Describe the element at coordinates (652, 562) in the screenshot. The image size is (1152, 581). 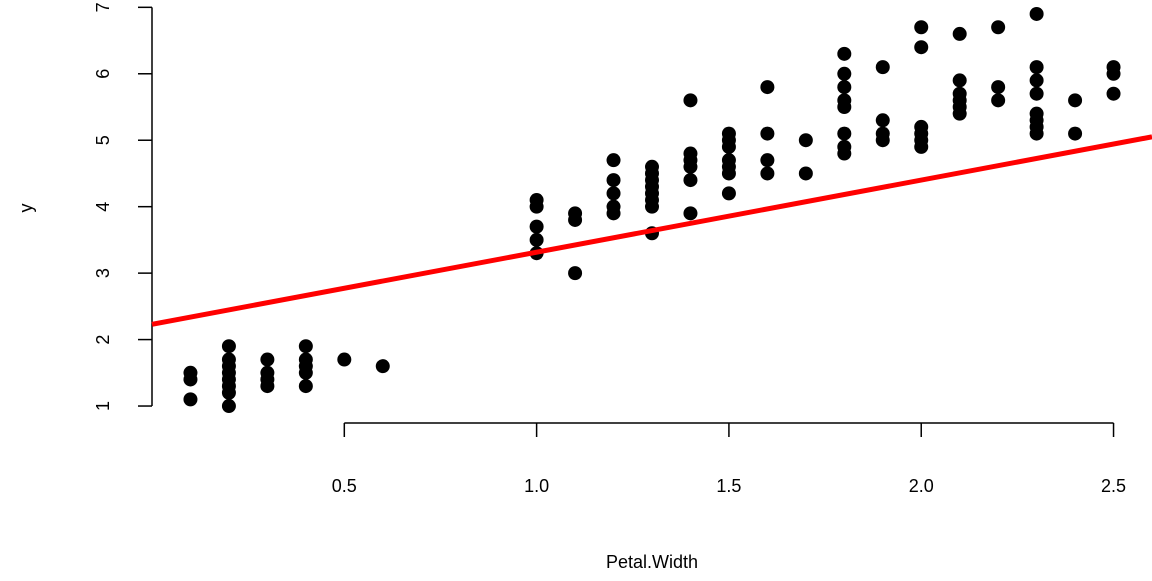
I see `x-axis-label: Petal.Width` at that location.